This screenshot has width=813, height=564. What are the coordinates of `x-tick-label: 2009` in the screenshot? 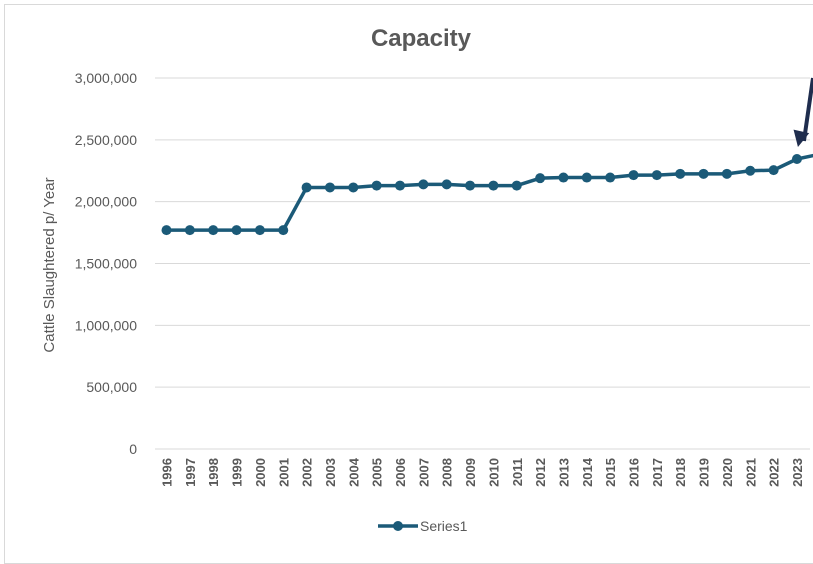 It's located at (470, 472).